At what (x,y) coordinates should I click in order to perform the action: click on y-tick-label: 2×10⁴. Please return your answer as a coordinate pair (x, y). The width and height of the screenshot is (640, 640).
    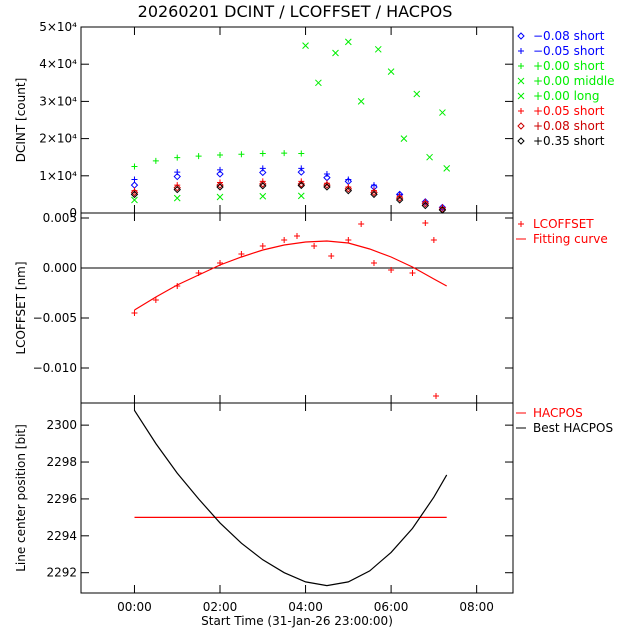
    Looking at the image, I should click on (58, 139).